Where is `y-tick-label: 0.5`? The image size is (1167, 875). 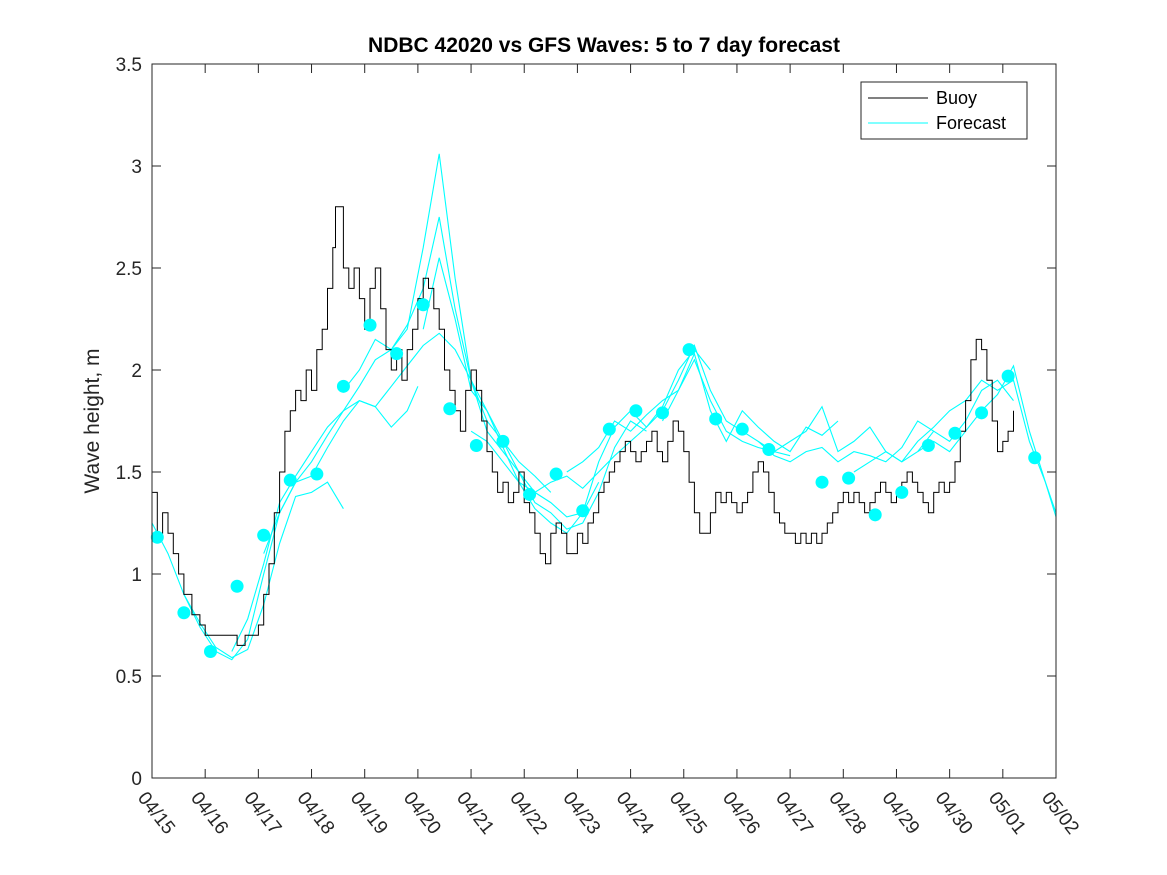
y-tick-label: 0.5 is located at coordinates (129, 677).